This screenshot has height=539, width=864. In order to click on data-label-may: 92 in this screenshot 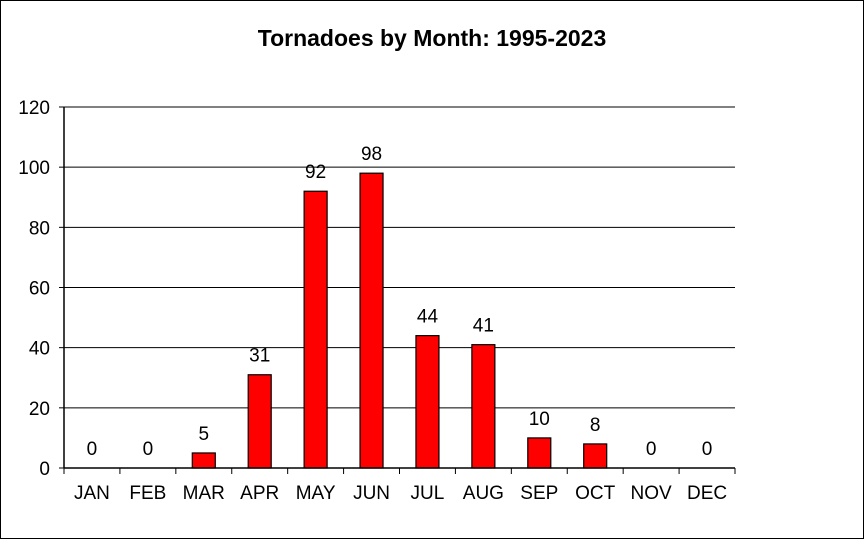, I will do `click(315, 172)`.